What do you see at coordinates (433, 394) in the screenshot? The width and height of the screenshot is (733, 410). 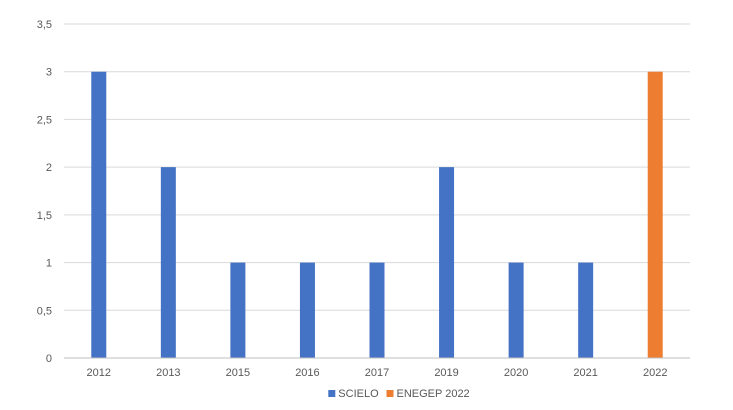 I see `legend-label: ENEGEP 2022` at bounding box center [433, 394].